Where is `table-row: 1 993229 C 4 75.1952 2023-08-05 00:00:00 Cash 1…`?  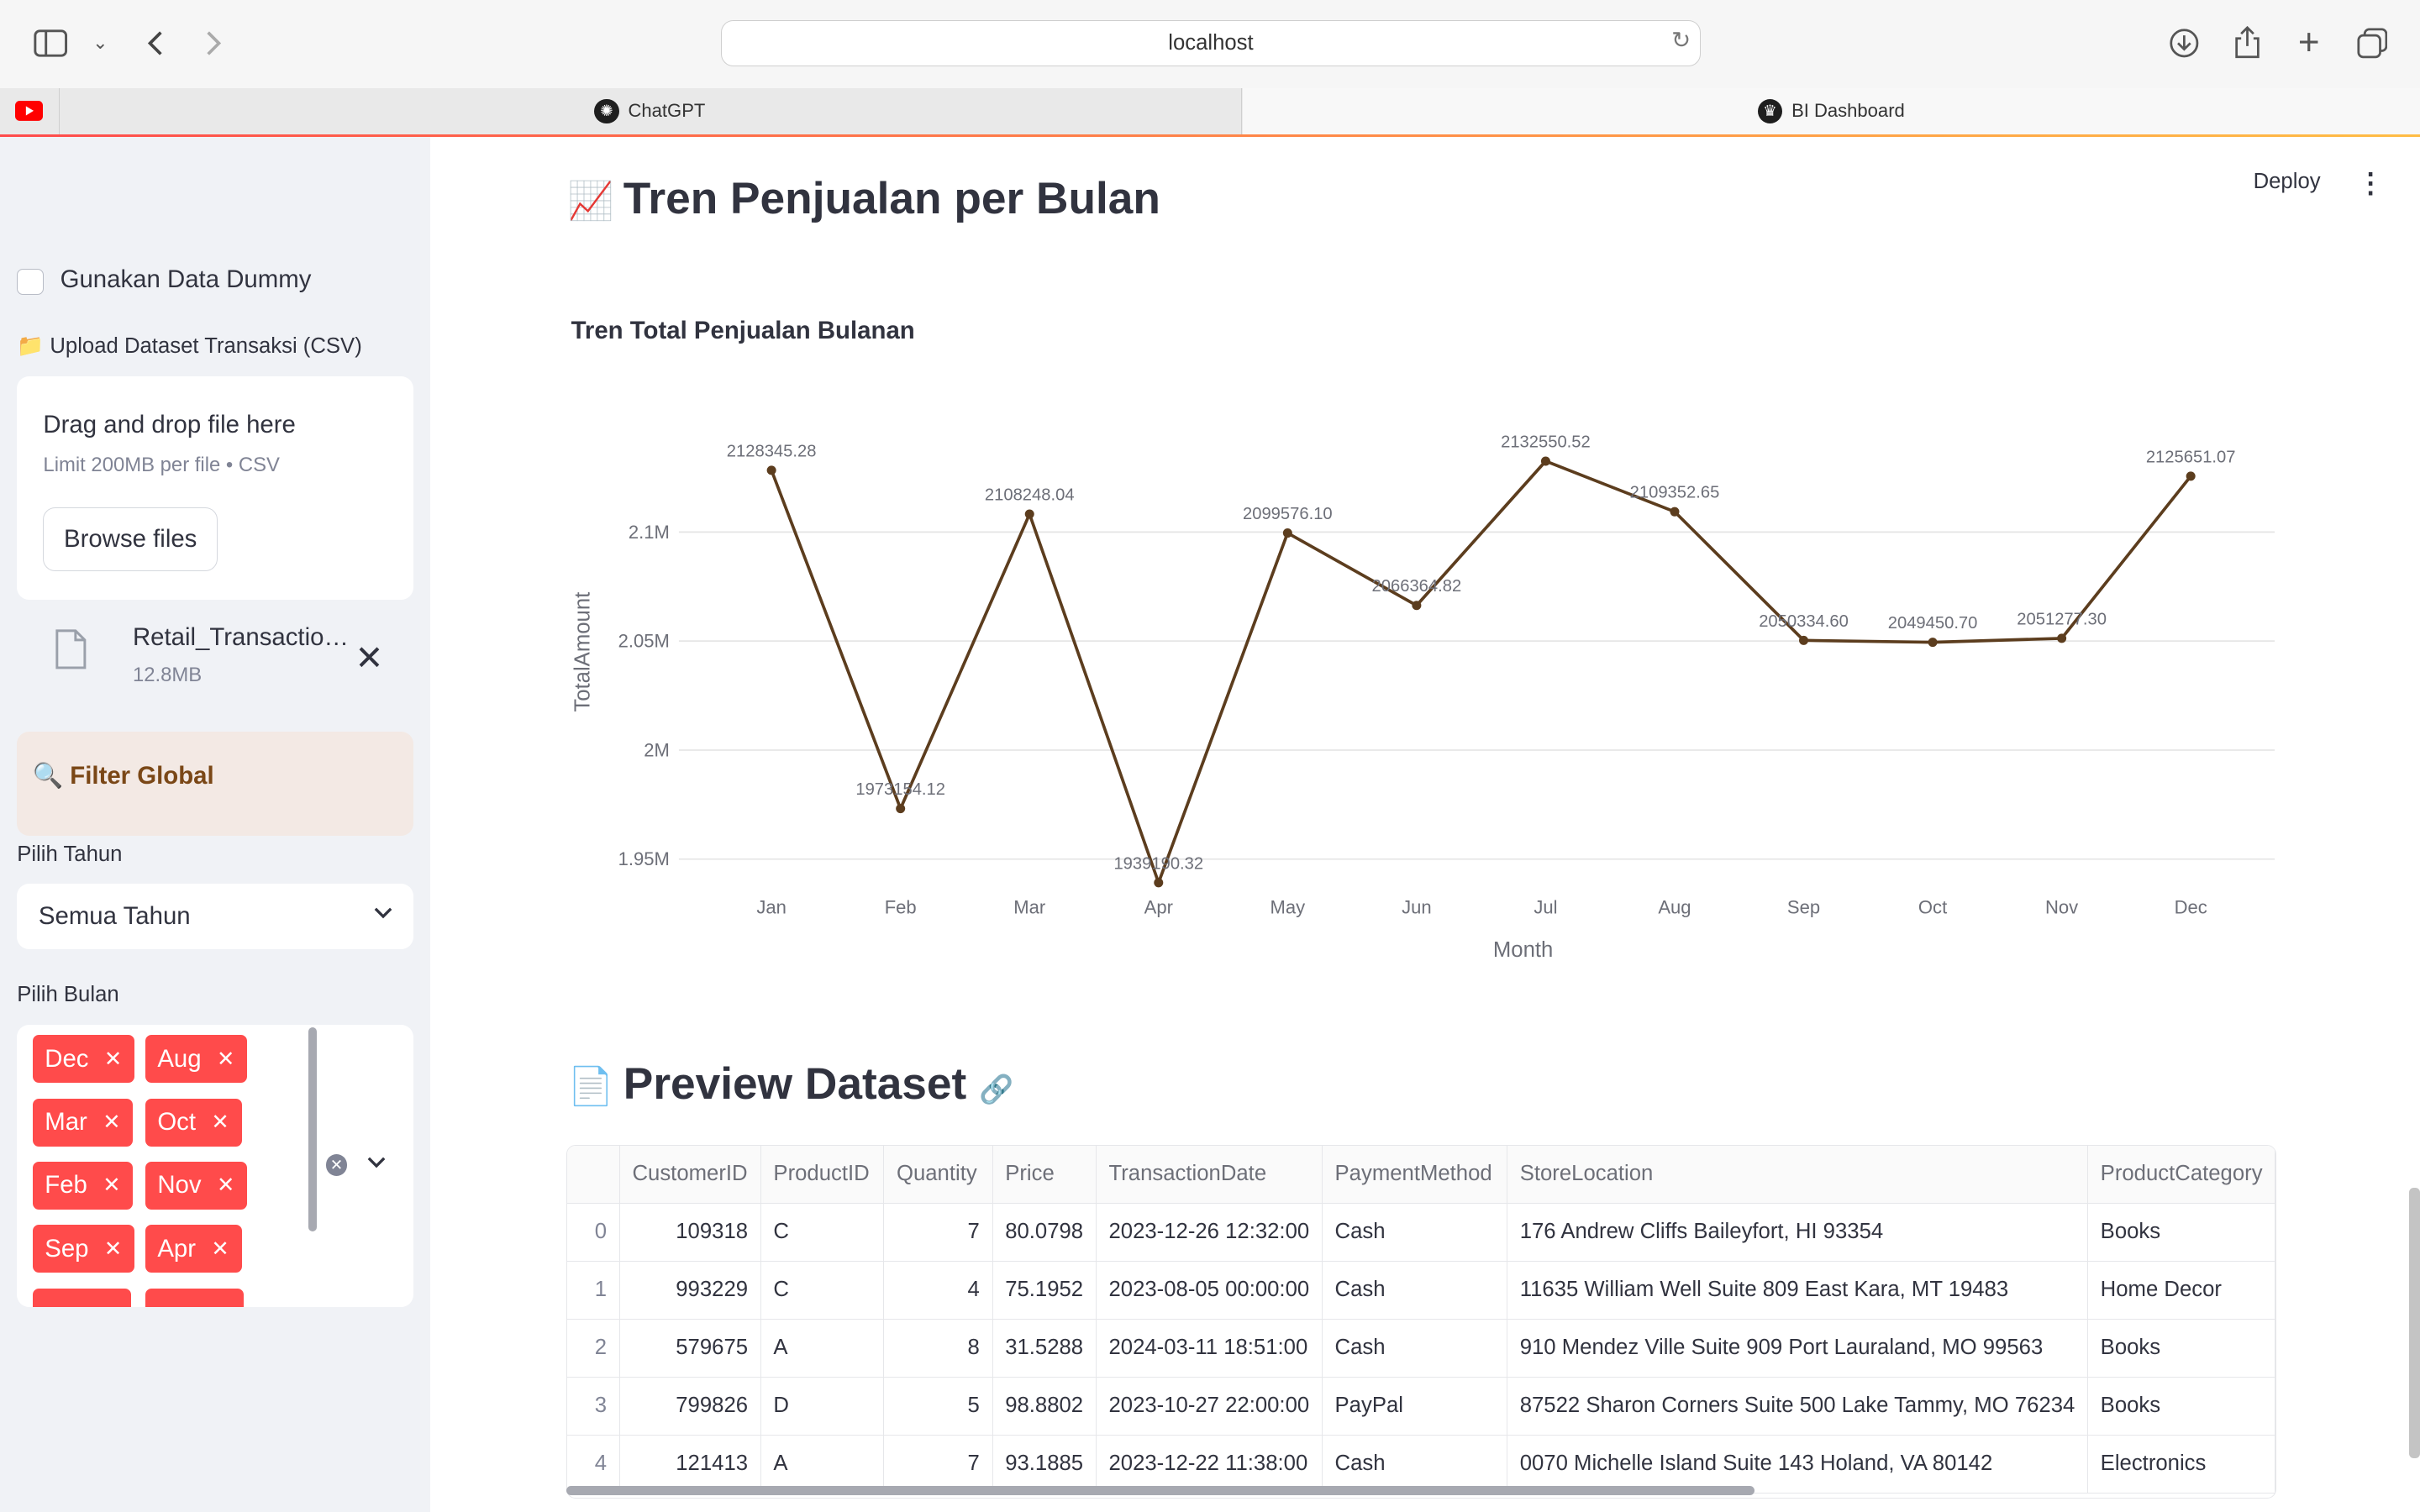 table-row: 1 993229 C 4 75.1952 2023-08-05 00:00:00 Cash 1… is located at coordinates (1421, 1290).